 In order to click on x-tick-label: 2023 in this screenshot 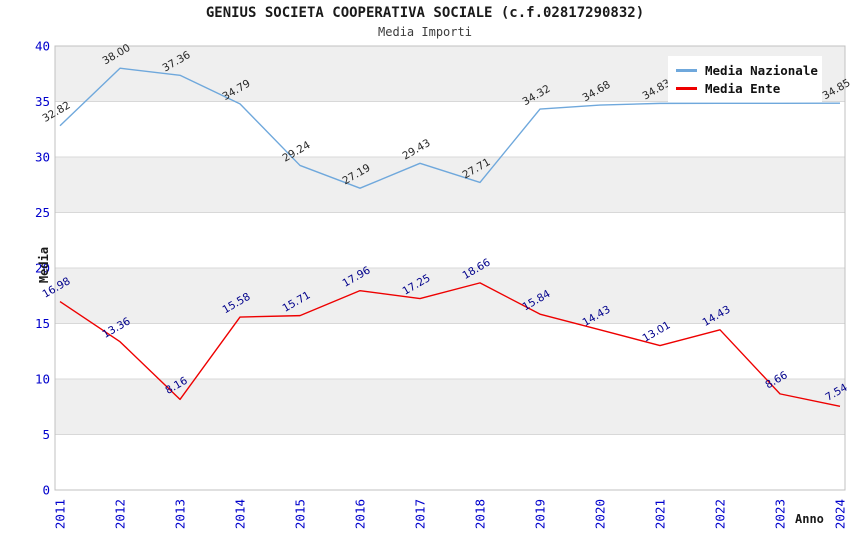, I will do `click(780, 514)`.